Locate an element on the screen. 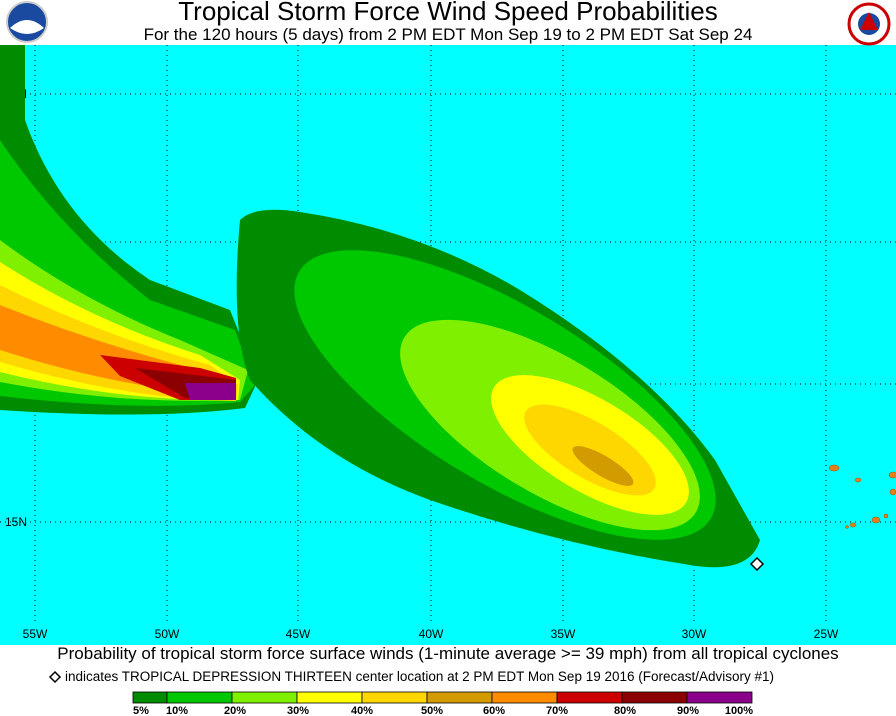 Image resolution: width=896 pixels, height=716 pixels. storm-center-key is located at coordinates (55, 677).